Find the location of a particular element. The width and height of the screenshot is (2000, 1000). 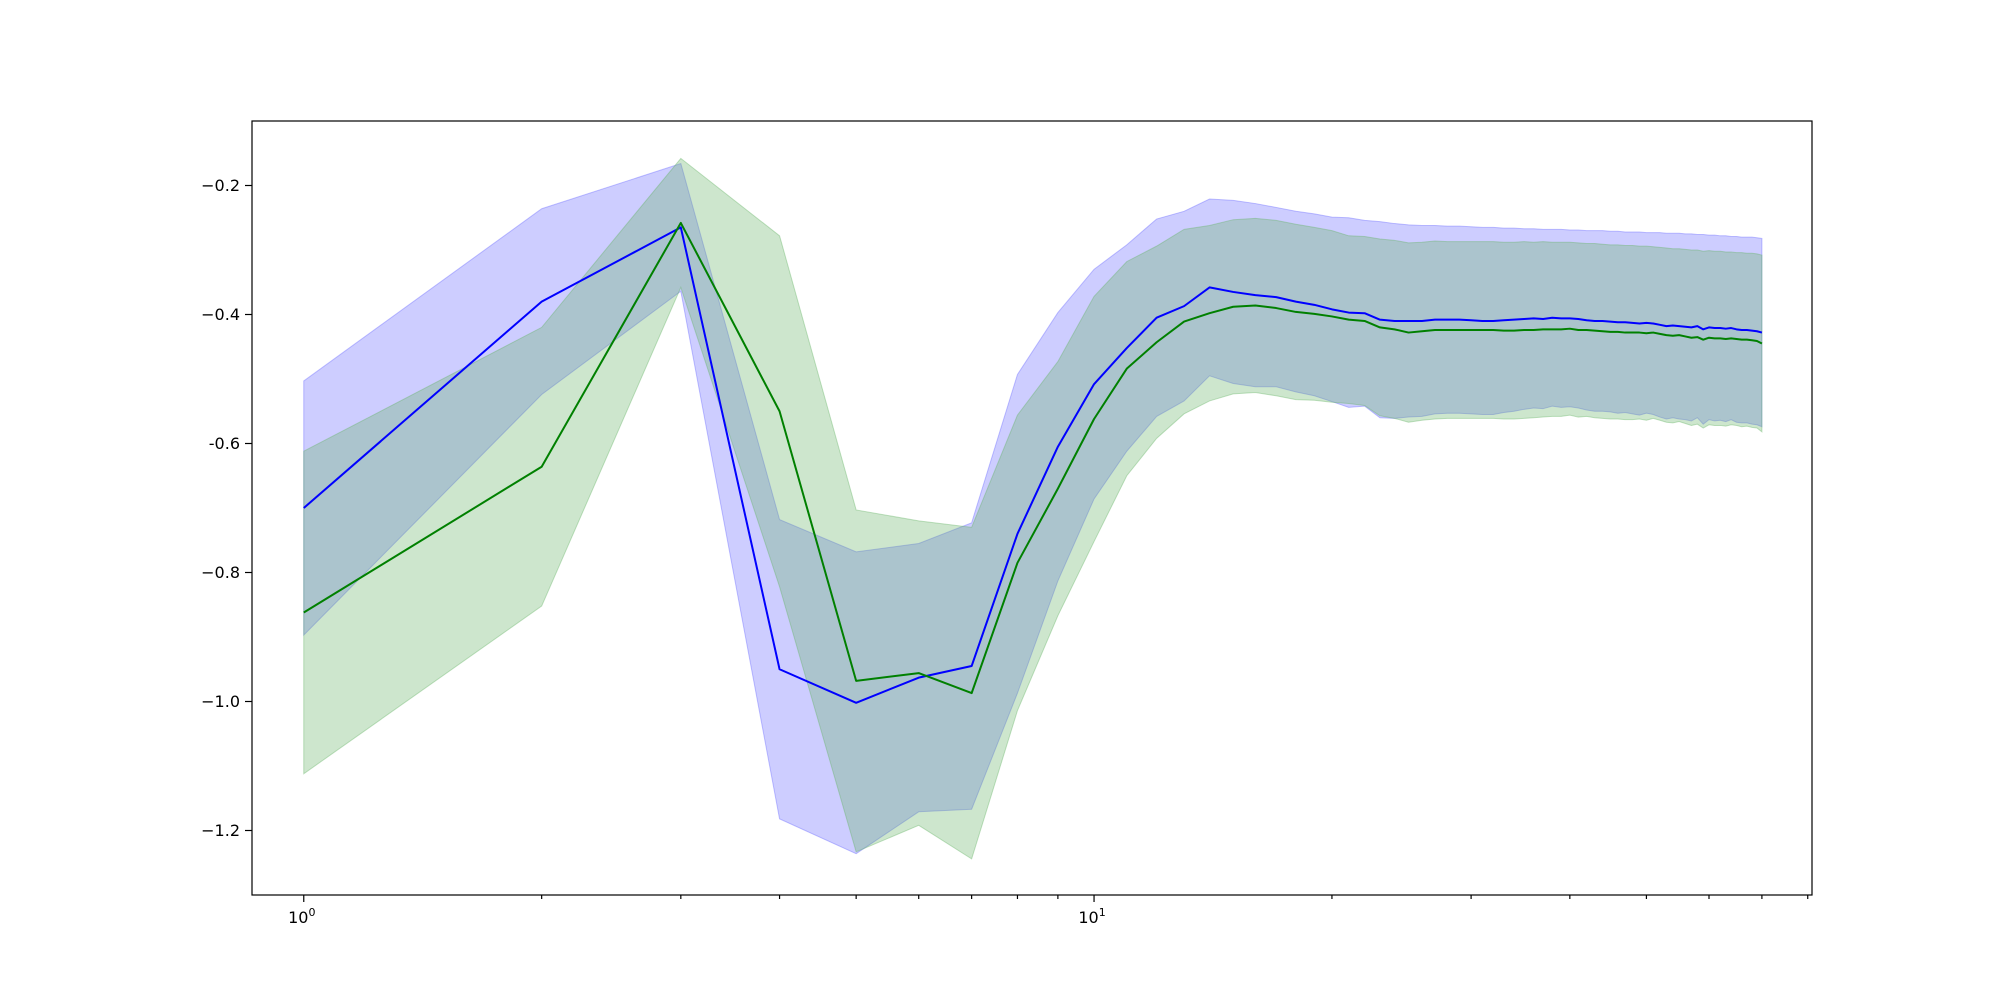

y-axis: −0.2 −0.4 -0.6 −0.8 −1.0 −1.2 is located at coordinates (226, 508).